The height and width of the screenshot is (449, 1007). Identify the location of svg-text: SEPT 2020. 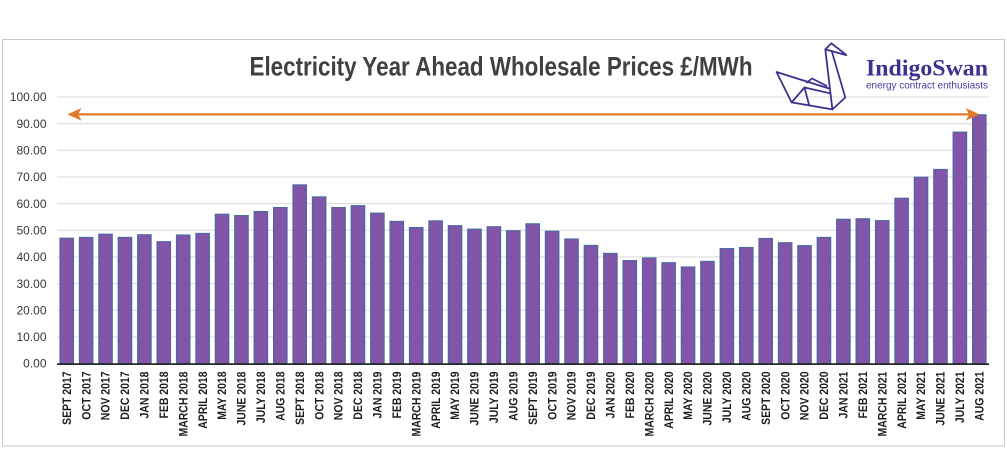
(766, 398).